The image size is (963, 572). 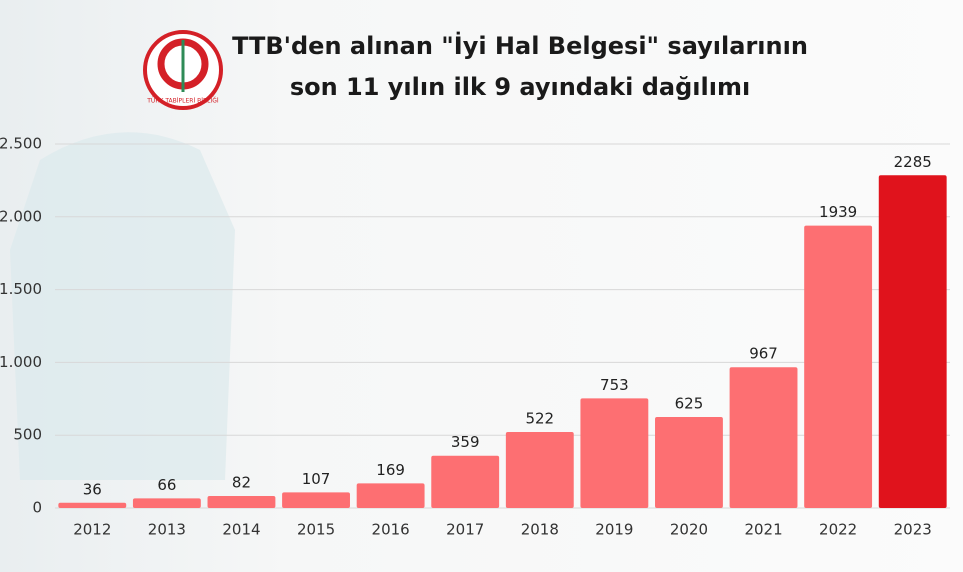 I want to click on logo-text: TÜRK TABİPLERİ BİRLİĞİ, so click(x=182, y=101).